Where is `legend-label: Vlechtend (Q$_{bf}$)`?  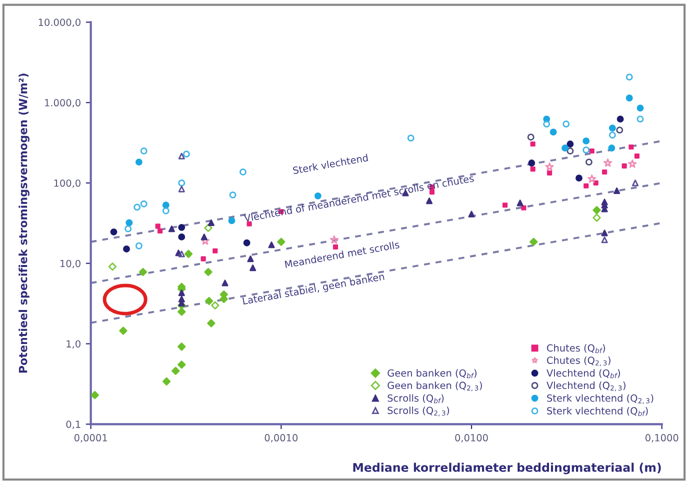 legend-label: Vlechtend (Q$_{bf}$) is located at coordinates (583, 373).